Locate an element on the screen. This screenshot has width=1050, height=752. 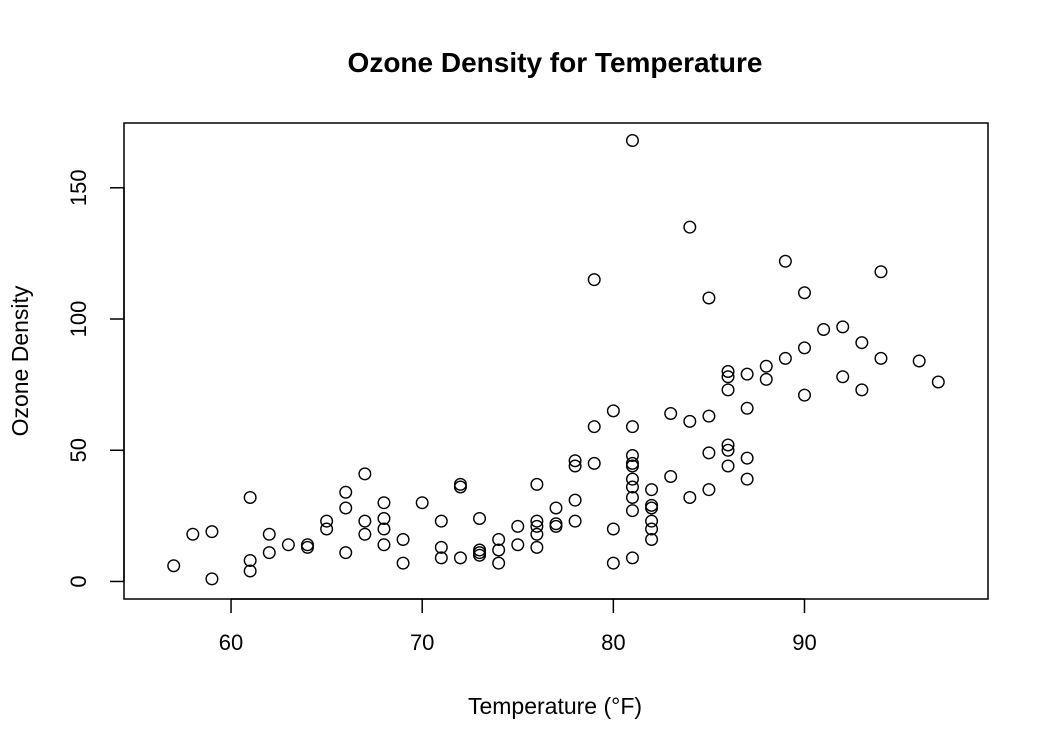
x-tick-label: 80 is located at coordinates (613, 642).